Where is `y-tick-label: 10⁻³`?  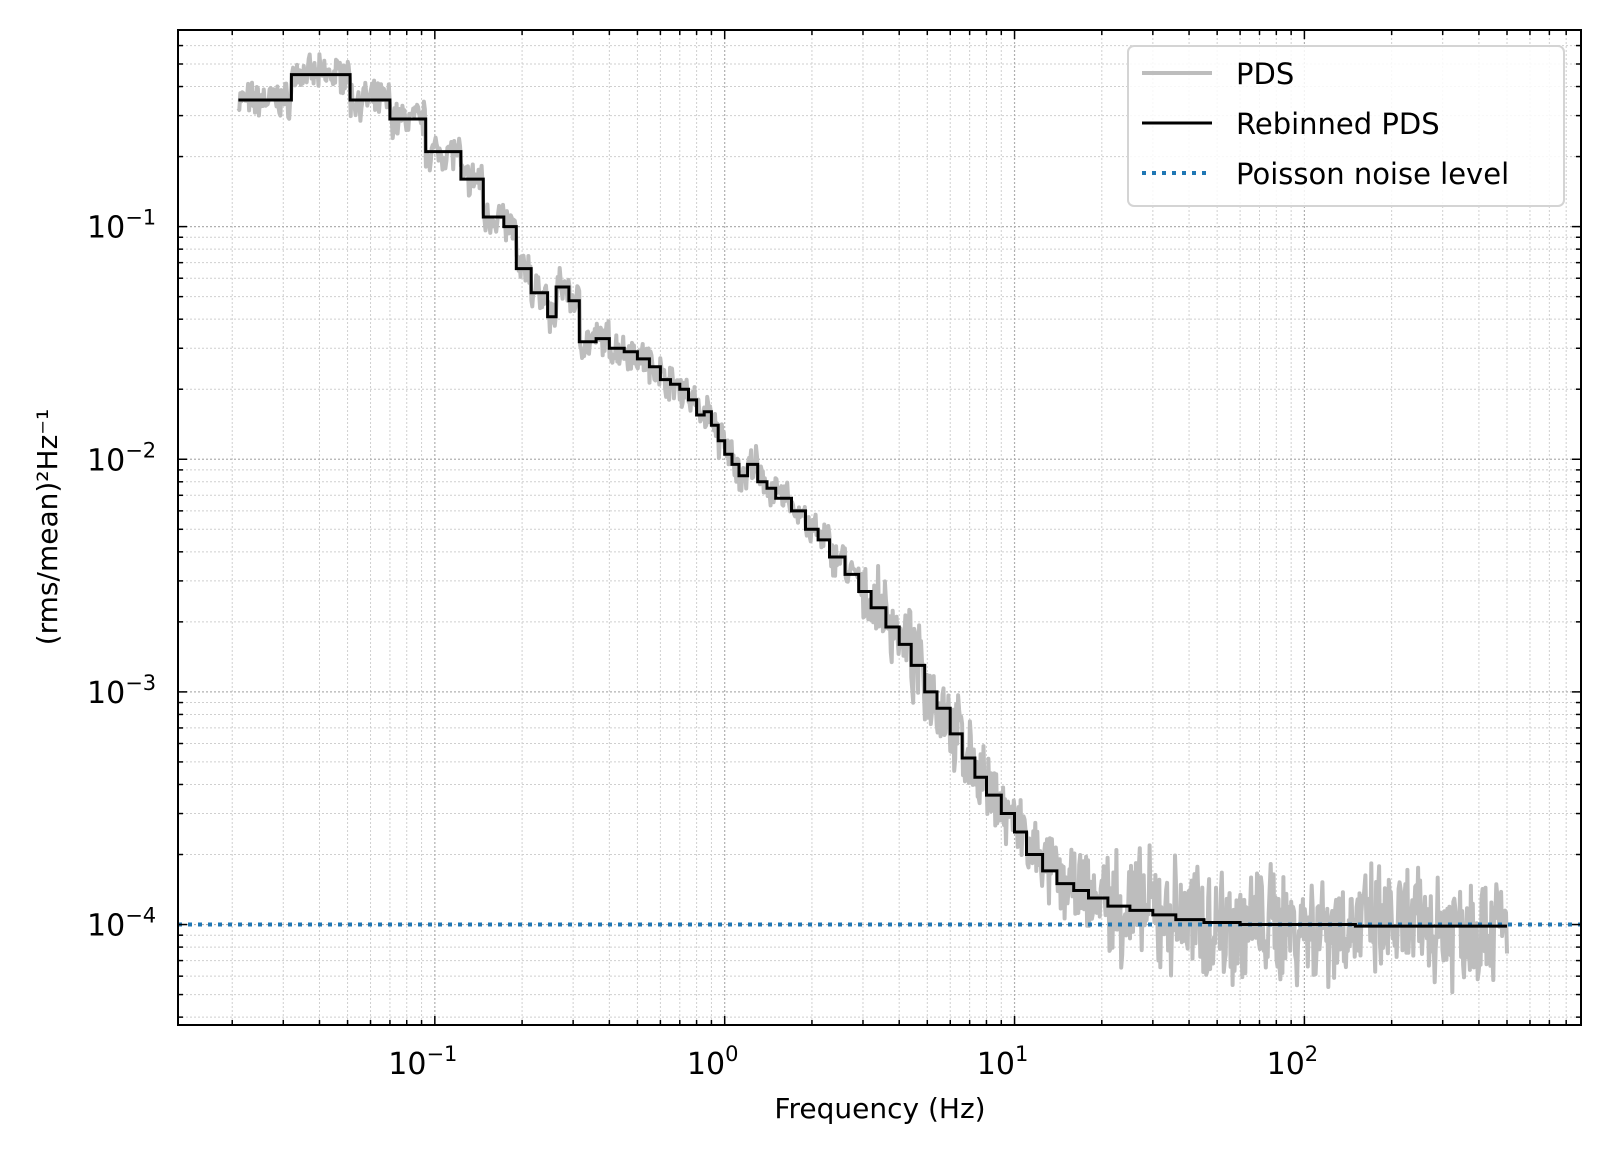 y-tick-label: 10⁻³ is located at coordinates (121, 691).